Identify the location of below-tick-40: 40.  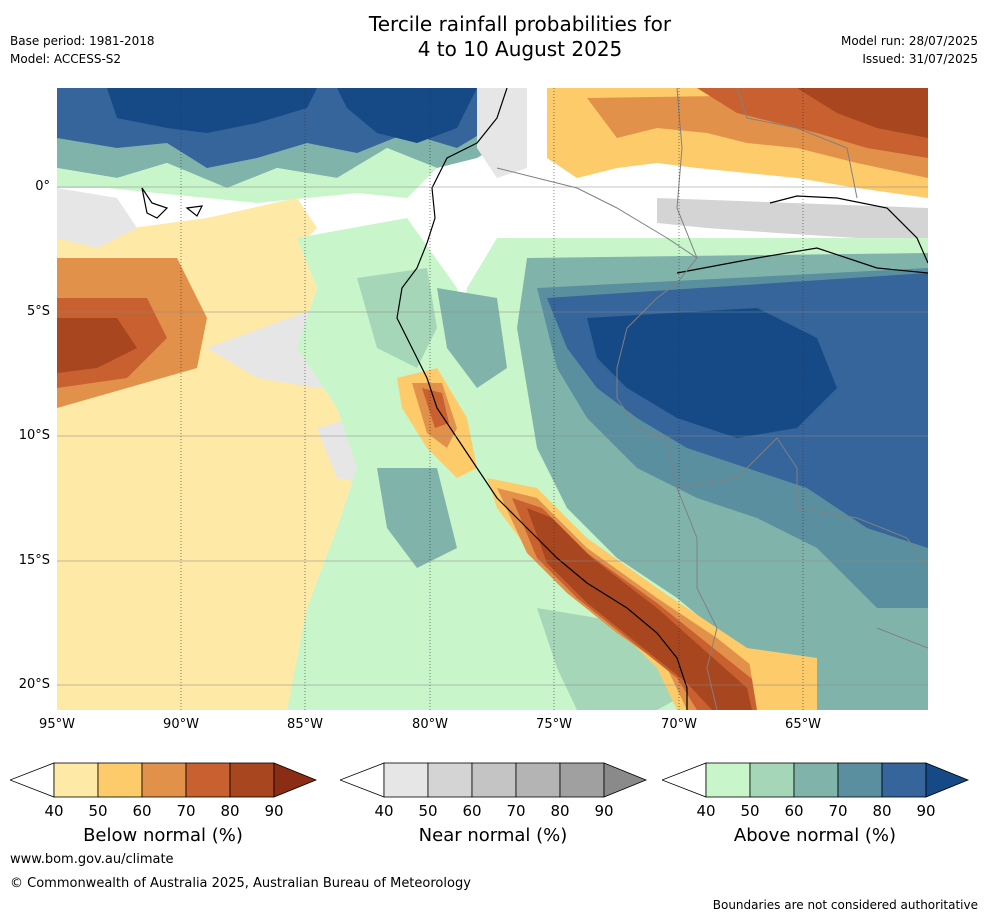
(53, 811).